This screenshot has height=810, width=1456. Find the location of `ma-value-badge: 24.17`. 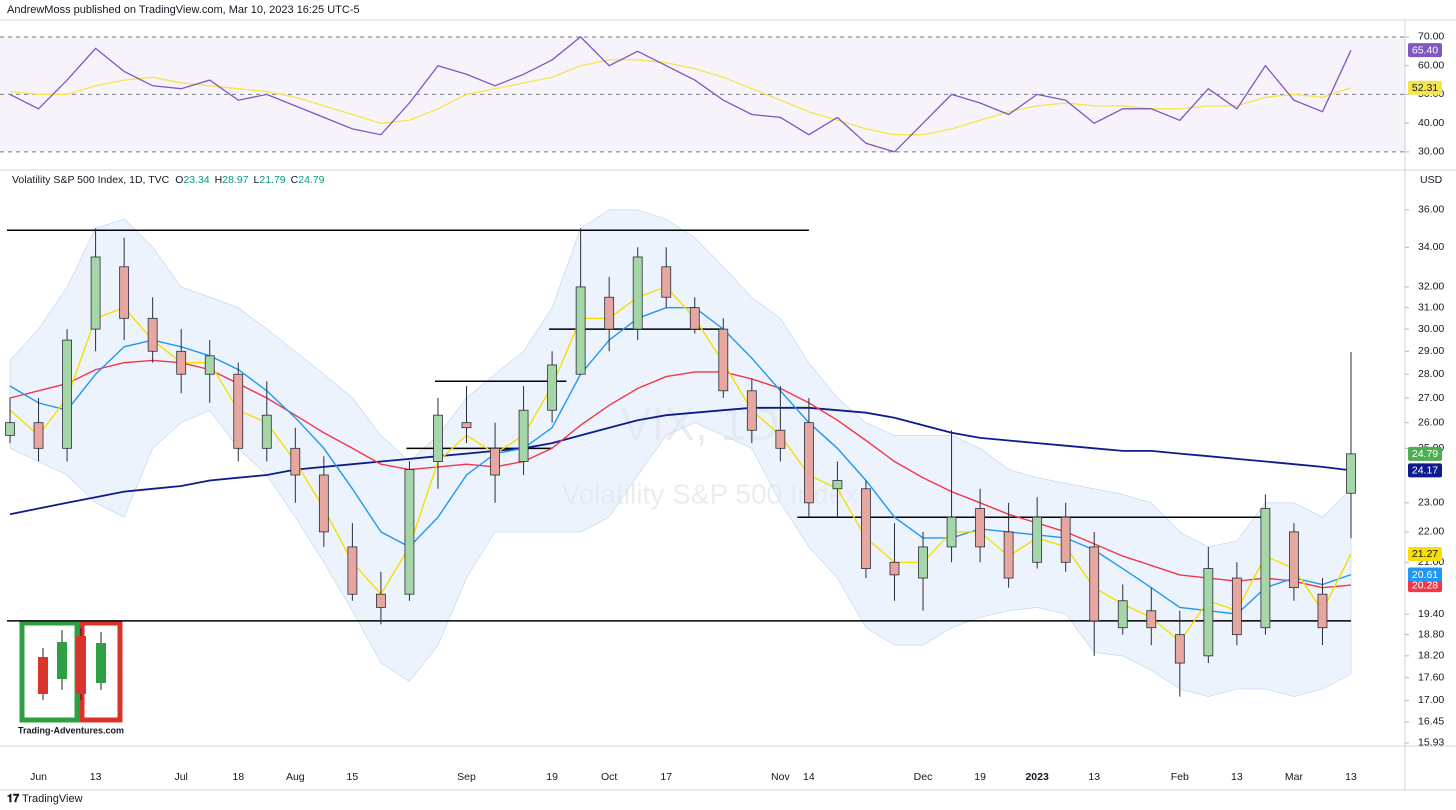

ma-value-badge: 24.17 is located at coordinates (1425, 471).